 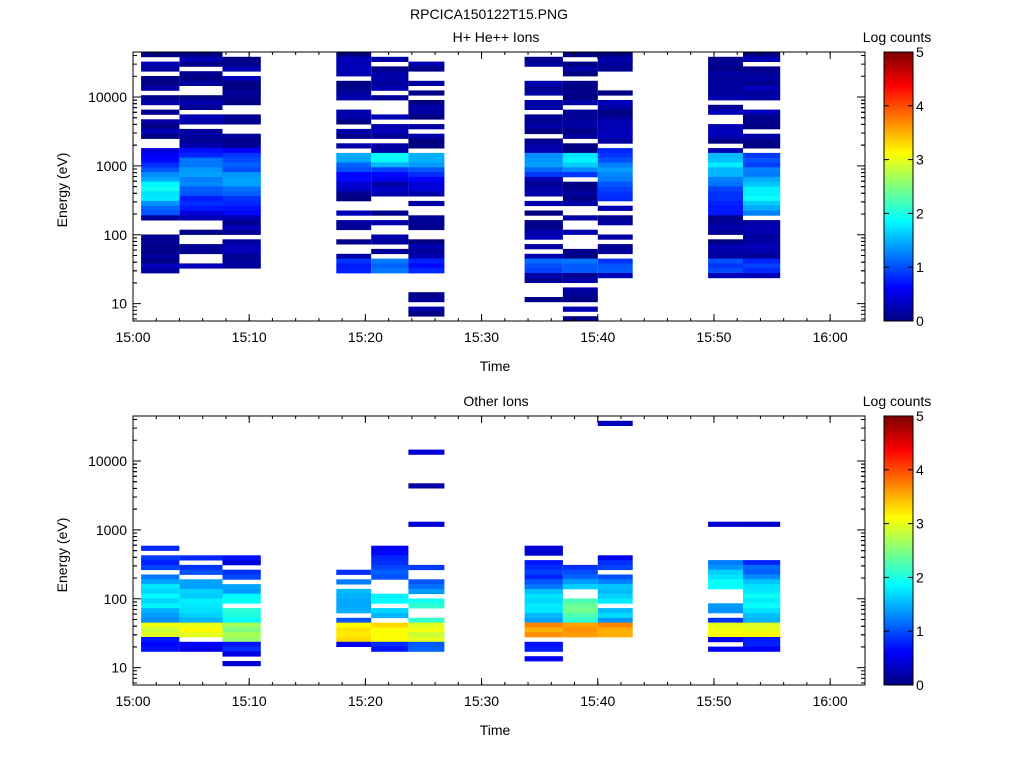 What do you see at coordinates (903, 186) in the screenshot?
I see `colorbar: 0 1 2 3 4 5` at bounding box center [903, 186].